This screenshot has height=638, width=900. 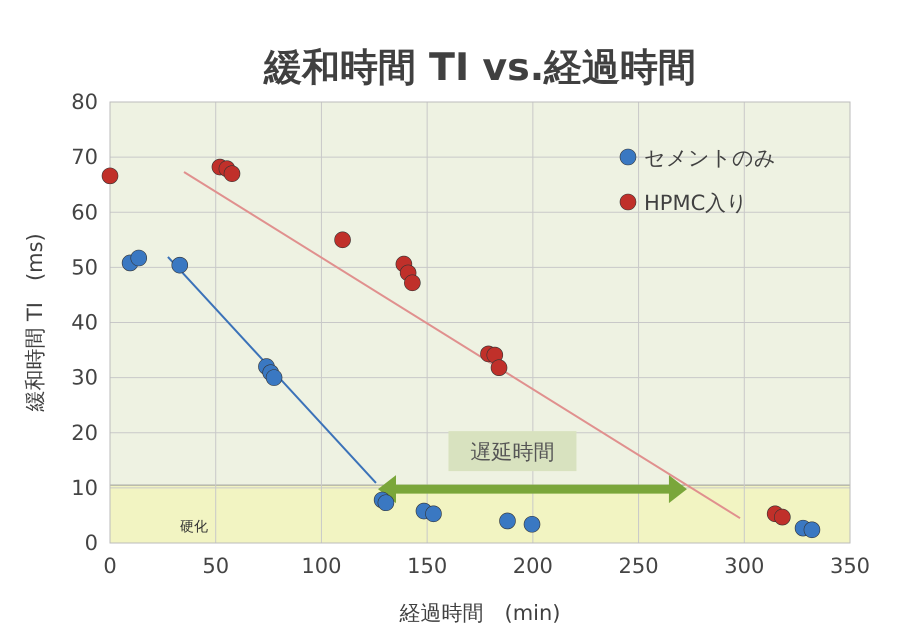 I want to click on annotation: 遅延時間, so click(x=512, y=452).